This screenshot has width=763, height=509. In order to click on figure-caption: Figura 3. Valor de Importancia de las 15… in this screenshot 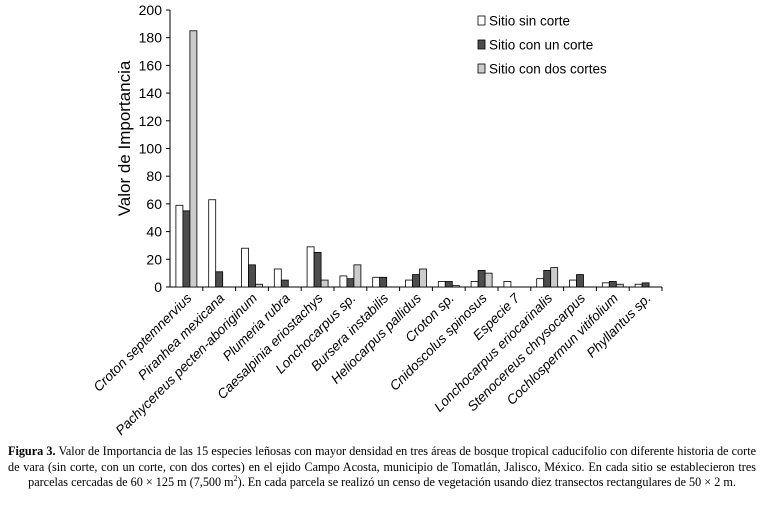, I will do `click(382, 467)`.